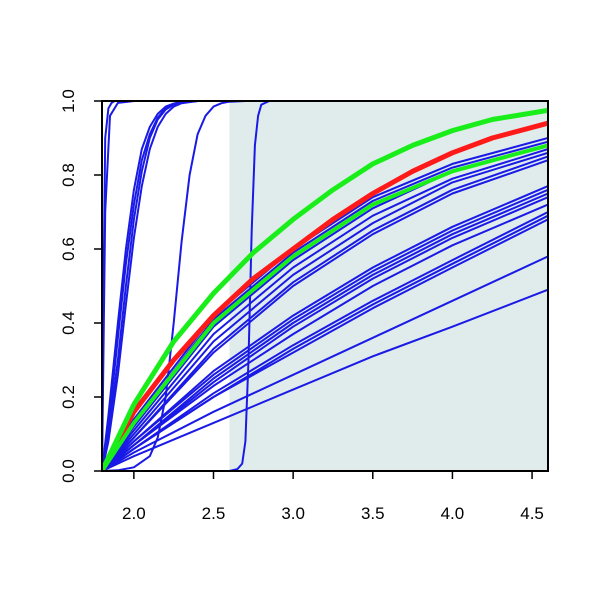 The width and height of the screenshot is (600, 600). Describe the element at coordinates (214, 513) in the screenshot. I see `x-tick-label: 2.5` at that location.